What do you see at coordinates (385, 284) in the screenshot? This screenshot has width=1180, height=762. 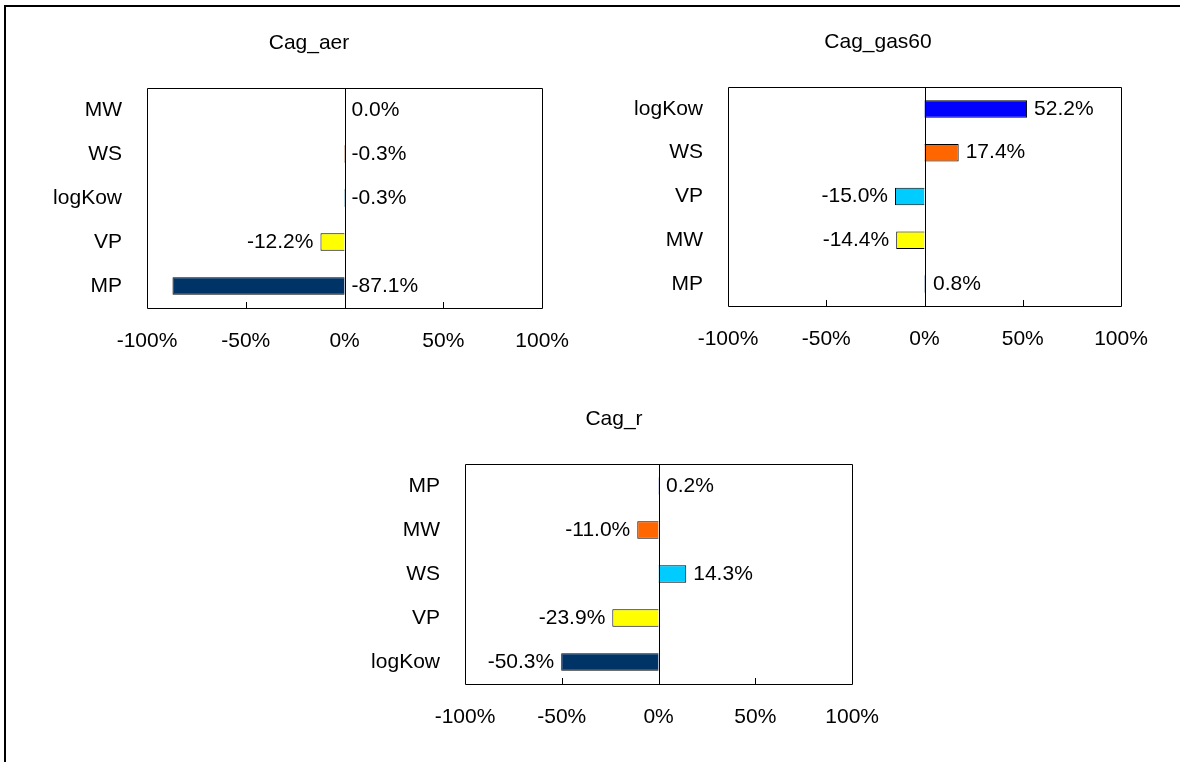 I see `data-label: -87.1%` at bounding box center [385, 284].